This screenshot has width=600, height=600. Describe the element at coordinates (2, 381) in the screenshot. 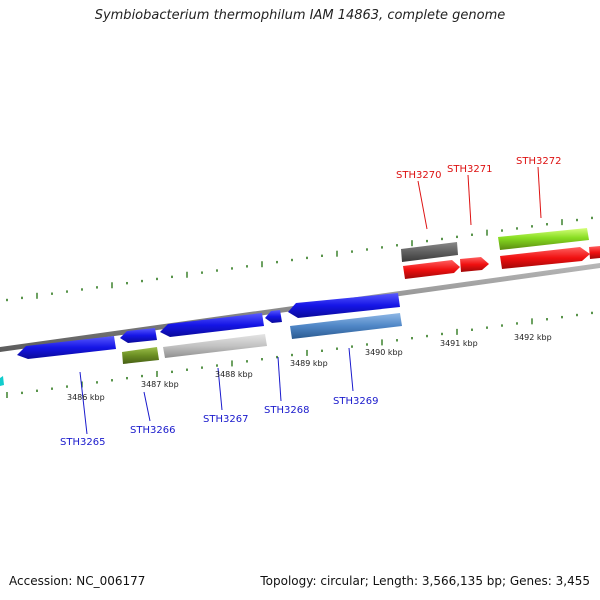

I see `gene-partial-left` at that location.